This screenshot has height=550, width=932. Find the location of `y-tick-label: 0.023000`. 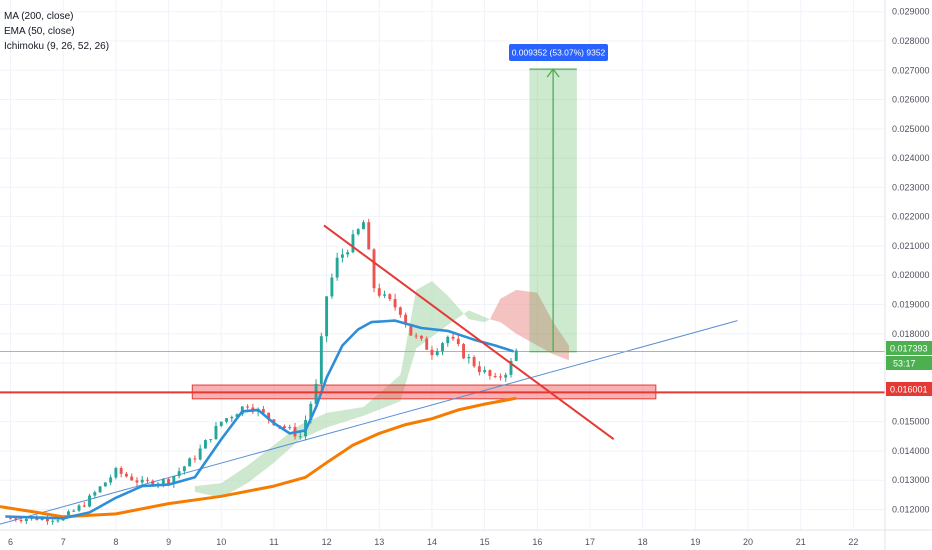

y-tick-label: 0.023000 is located at coordinates (911, 187).